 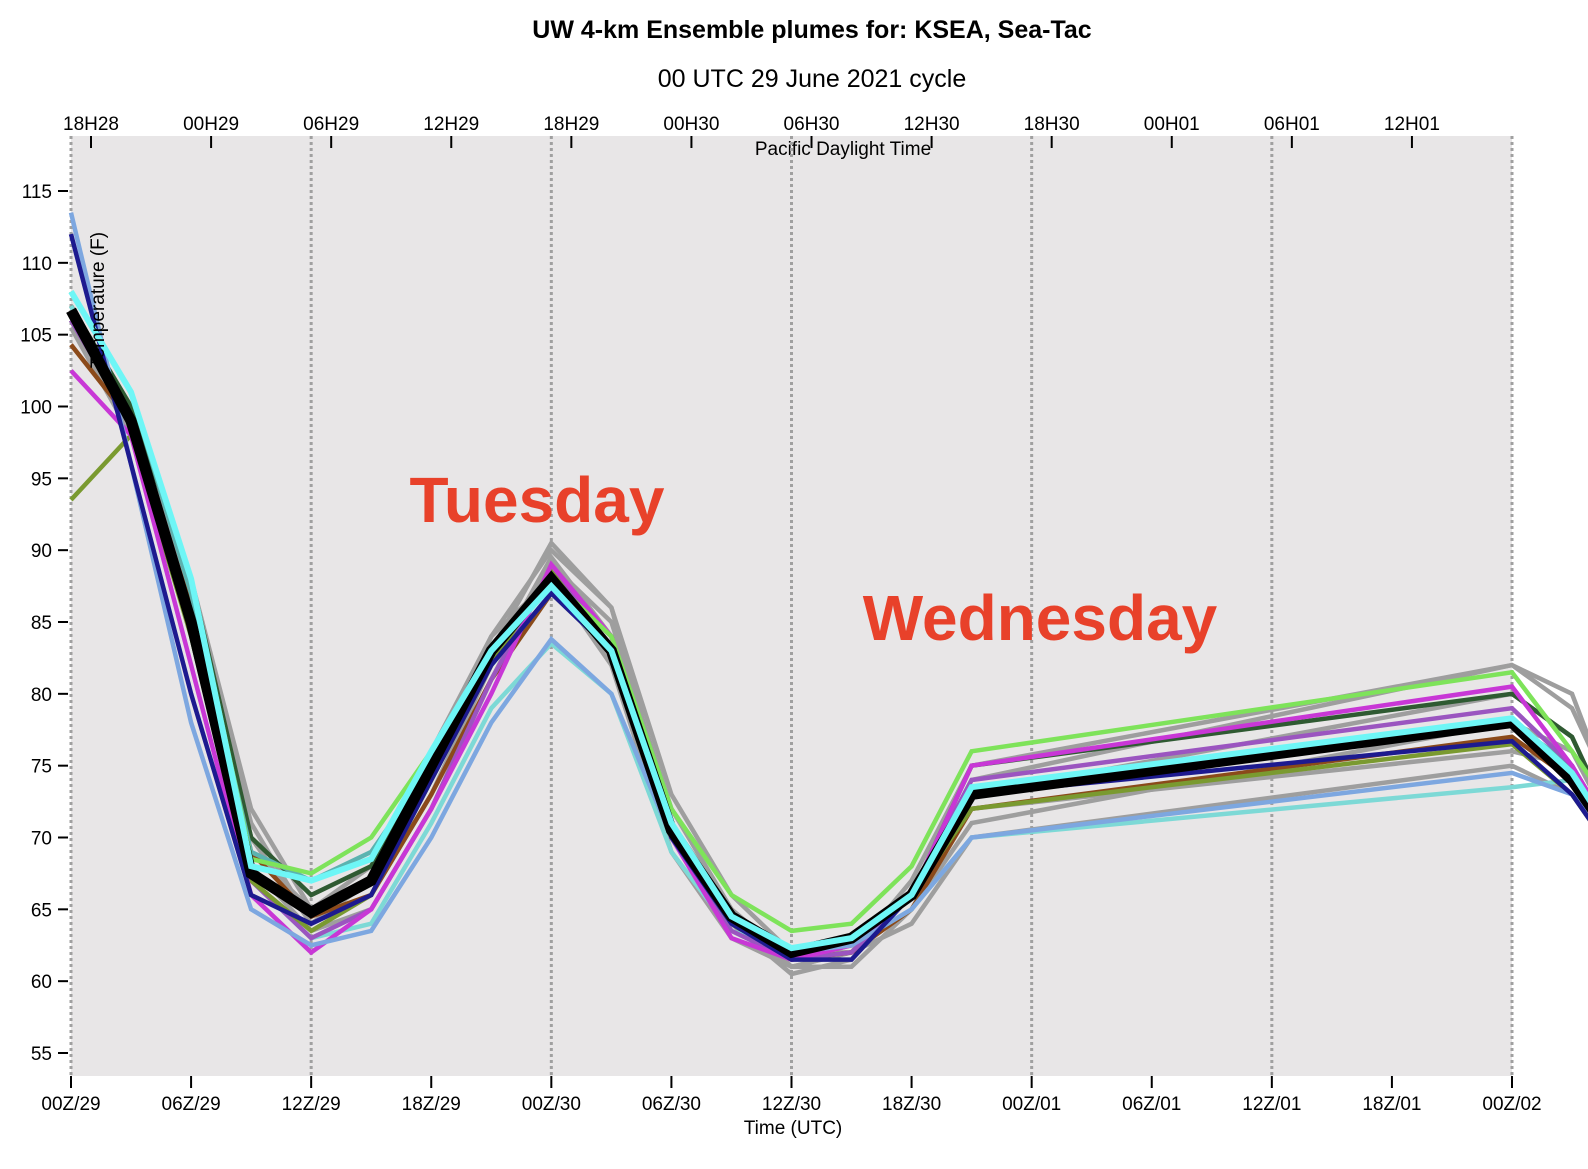 I want to click on x-tick-label: 12Z/01, so click(x=1271, y=1104).